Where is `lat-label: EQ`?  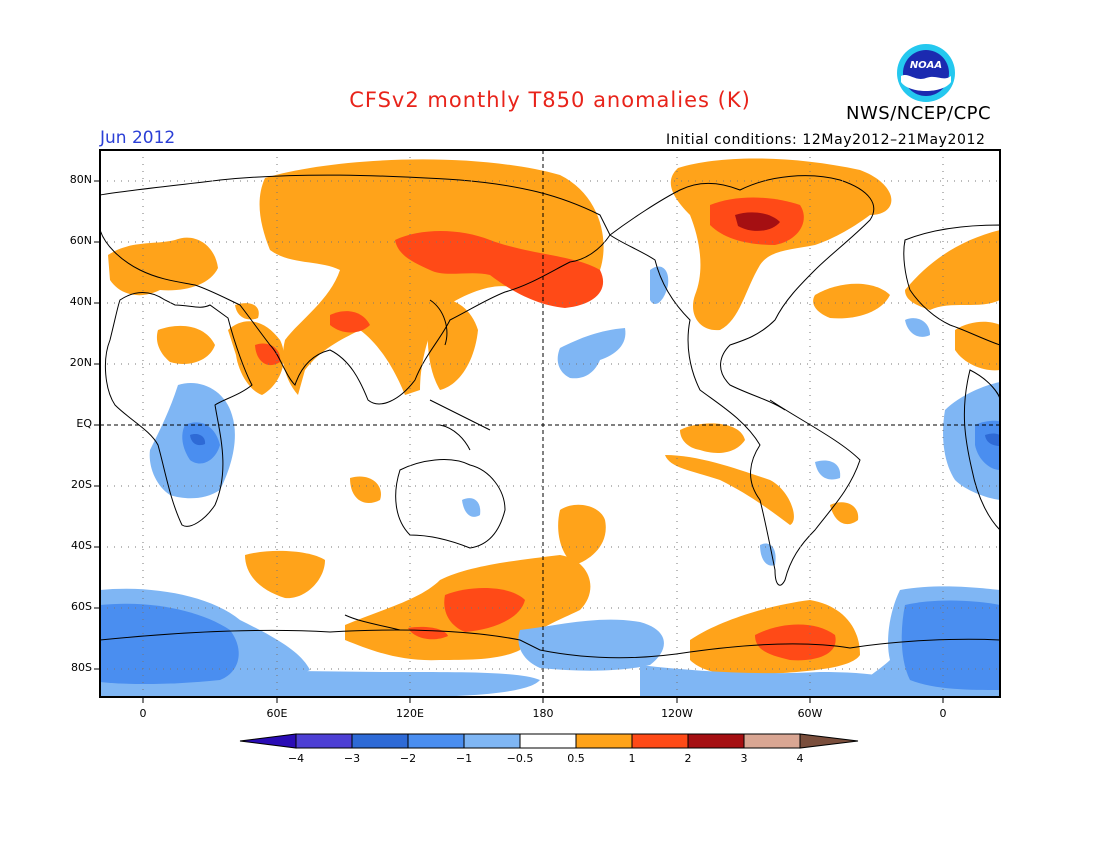 lat-label: EQ is located at coordinates (84, 423).